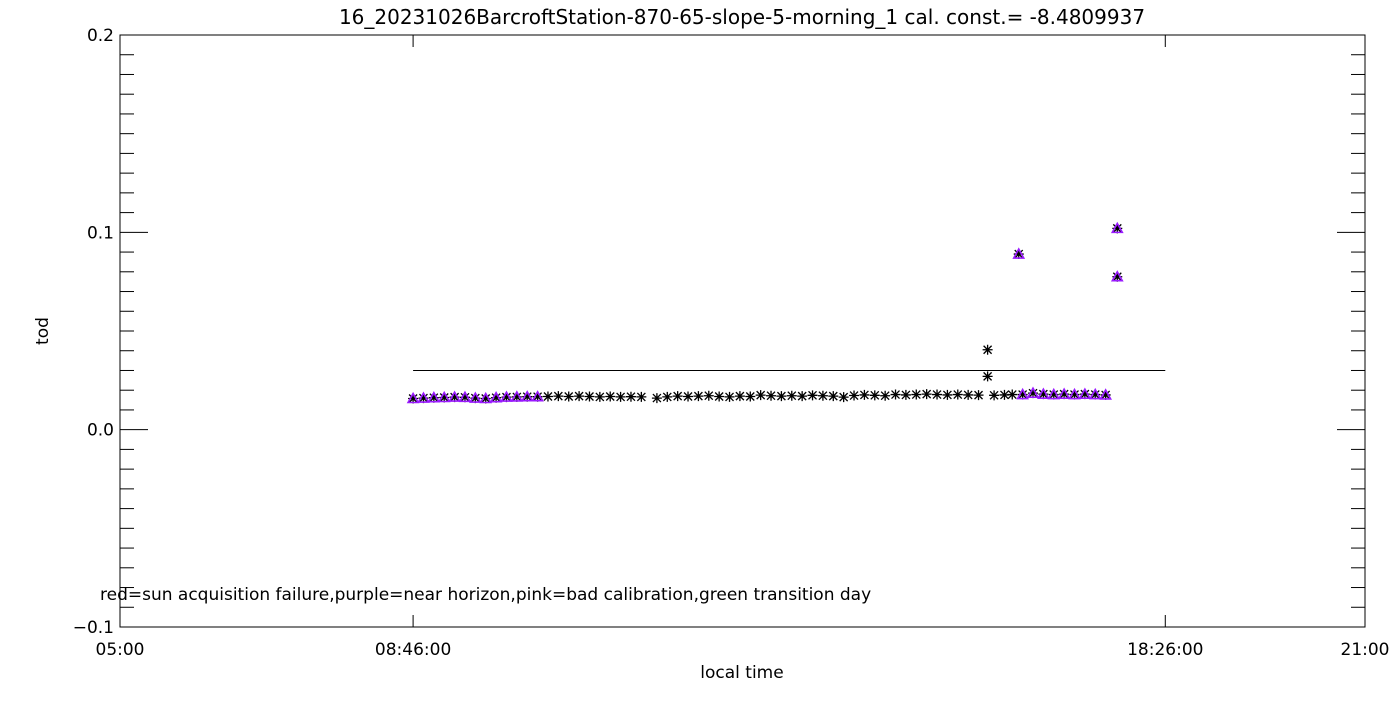 This screenshot has height=704, width=1400. I want to click on x-tick-label: 18:26:00, so click(1165, 650).